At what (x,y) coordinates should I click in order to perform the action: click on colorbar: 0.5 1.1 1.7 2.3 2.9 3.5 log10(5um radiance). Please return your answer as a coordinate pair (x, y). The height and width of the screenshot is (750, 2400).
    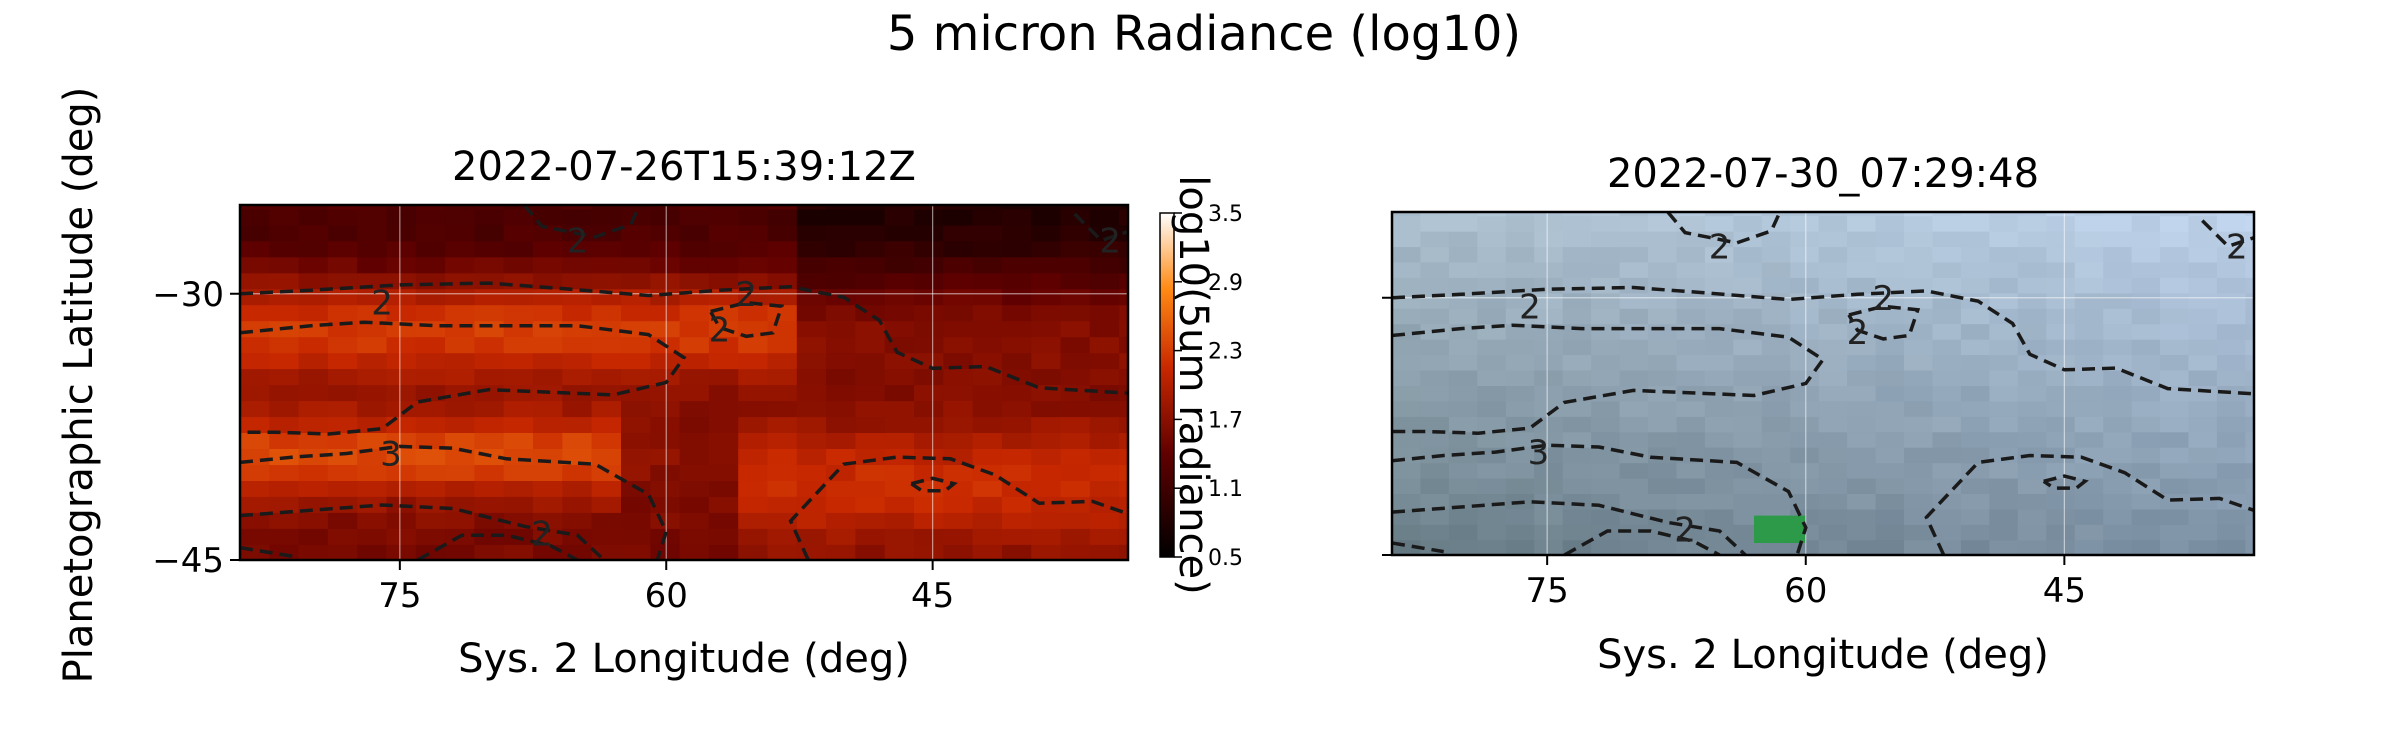
    Looking at the image, I should click on (1201, 385).